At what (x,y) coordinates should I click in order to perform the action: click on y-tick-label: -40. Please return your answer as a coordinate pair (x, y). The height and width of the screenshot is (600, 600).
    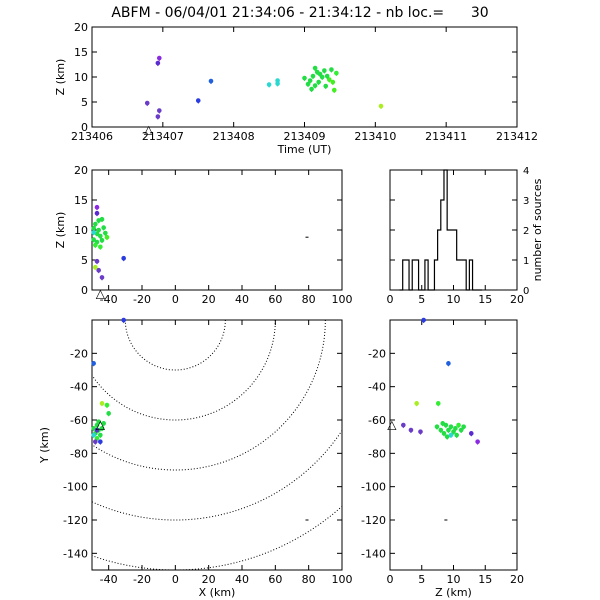
    Looking at the image, I should click on (377, 387).